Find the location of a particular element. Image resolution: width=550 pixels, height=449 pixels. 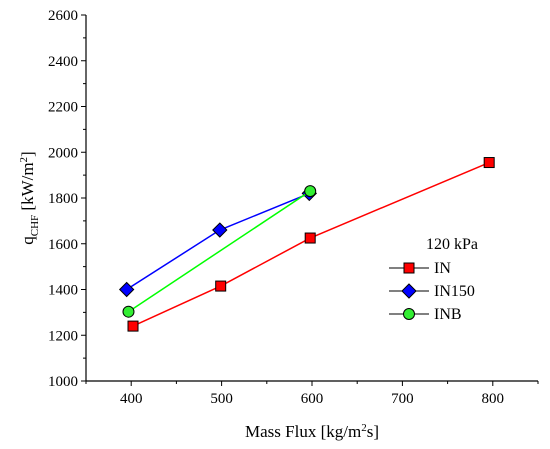

series-in150-line is located at coordinates (218, 241).